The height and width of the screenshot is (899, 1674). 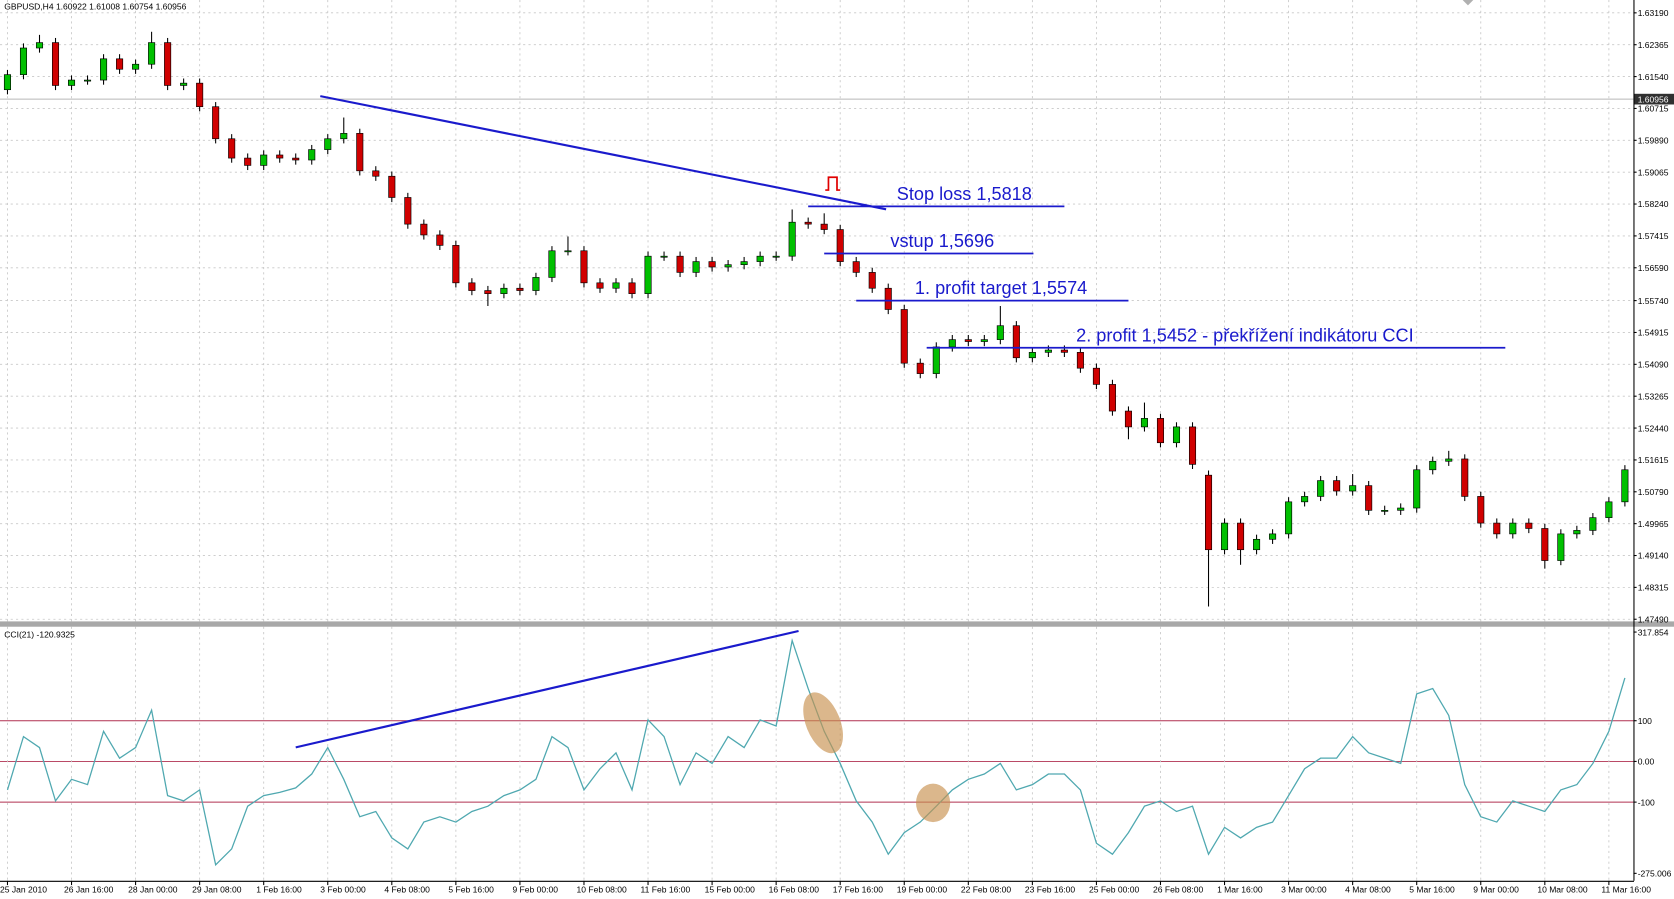 What do you see at coordinates (1653, 428) in the screenshot?
I see `y-tick-label: 1.52440` at bounding box center [1653, 428].